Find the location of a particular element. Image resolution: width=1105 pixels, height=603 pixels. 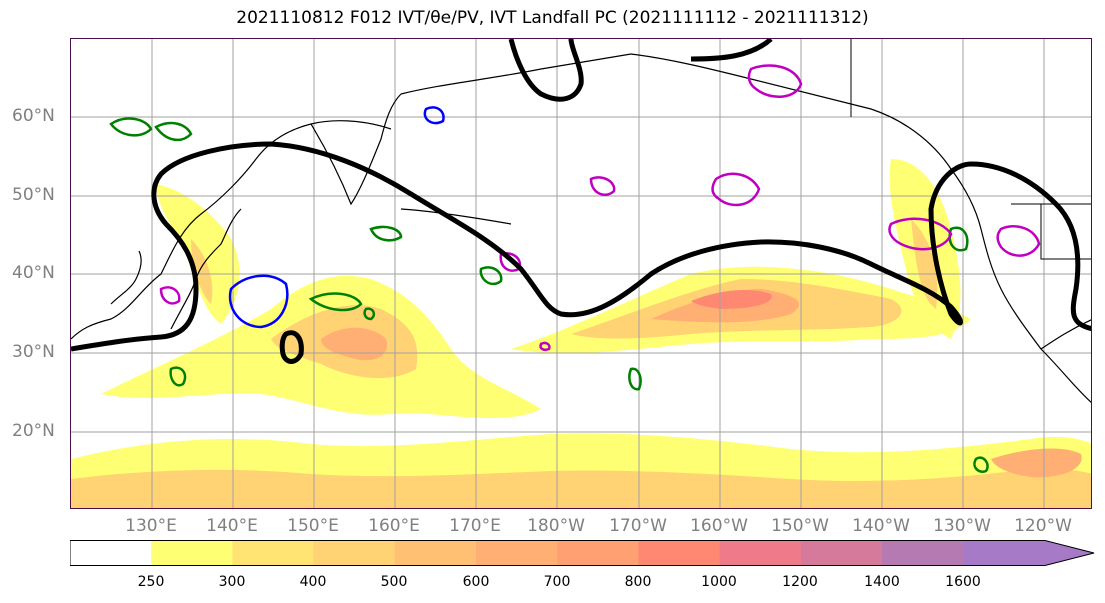

colorbar is located at coordinates (582, 553).